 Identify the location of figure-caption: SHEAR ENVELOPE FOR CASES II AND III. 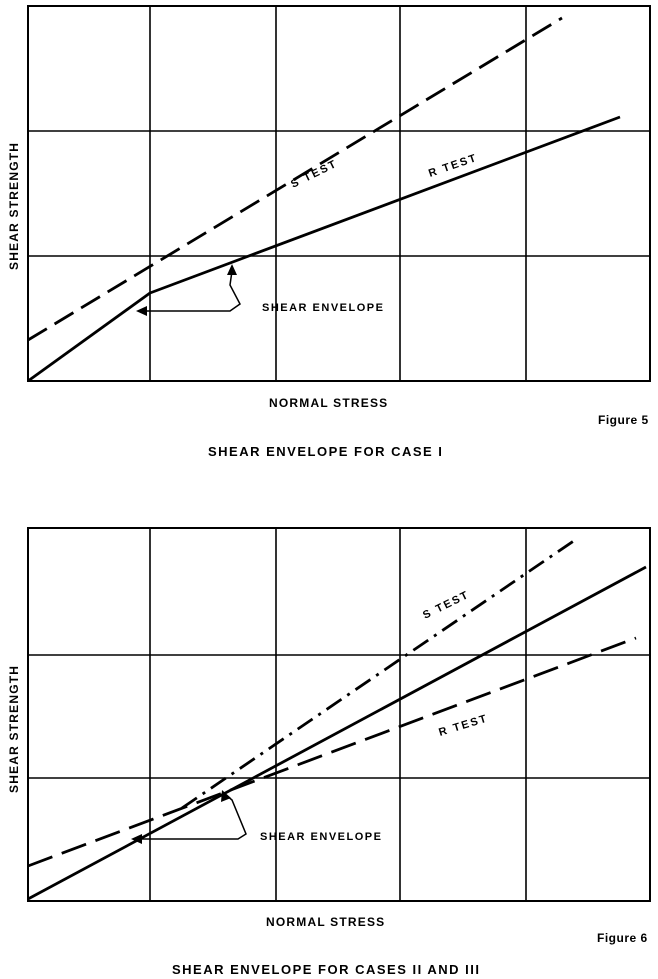
(326, 969).